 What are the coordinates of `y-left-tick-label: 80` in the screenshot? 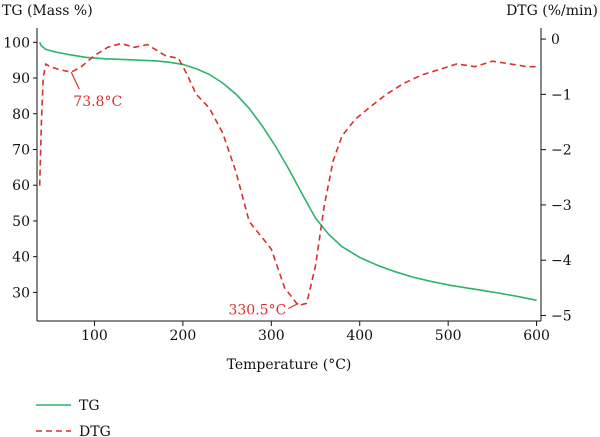 It's located at (21, 115).